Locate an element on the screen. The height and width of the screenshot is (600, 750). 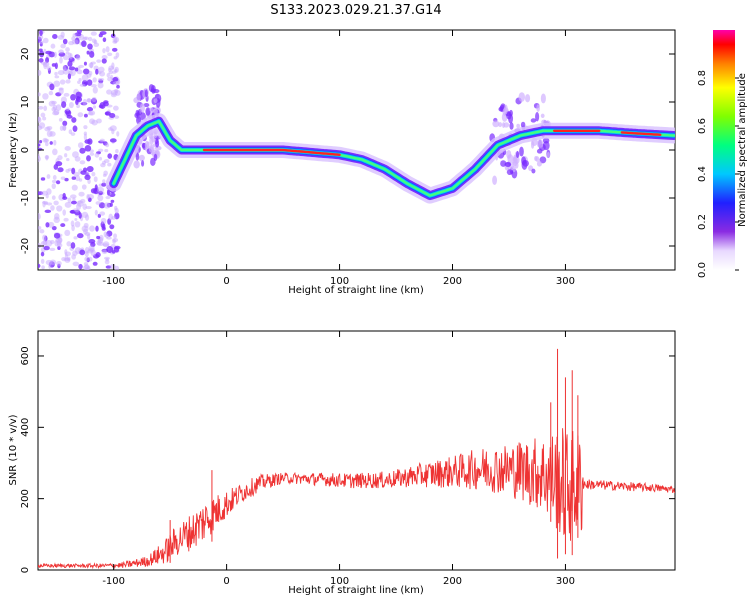
snr-x-axis-label: Height of straight line (km) is located at coordinates (356, 590).